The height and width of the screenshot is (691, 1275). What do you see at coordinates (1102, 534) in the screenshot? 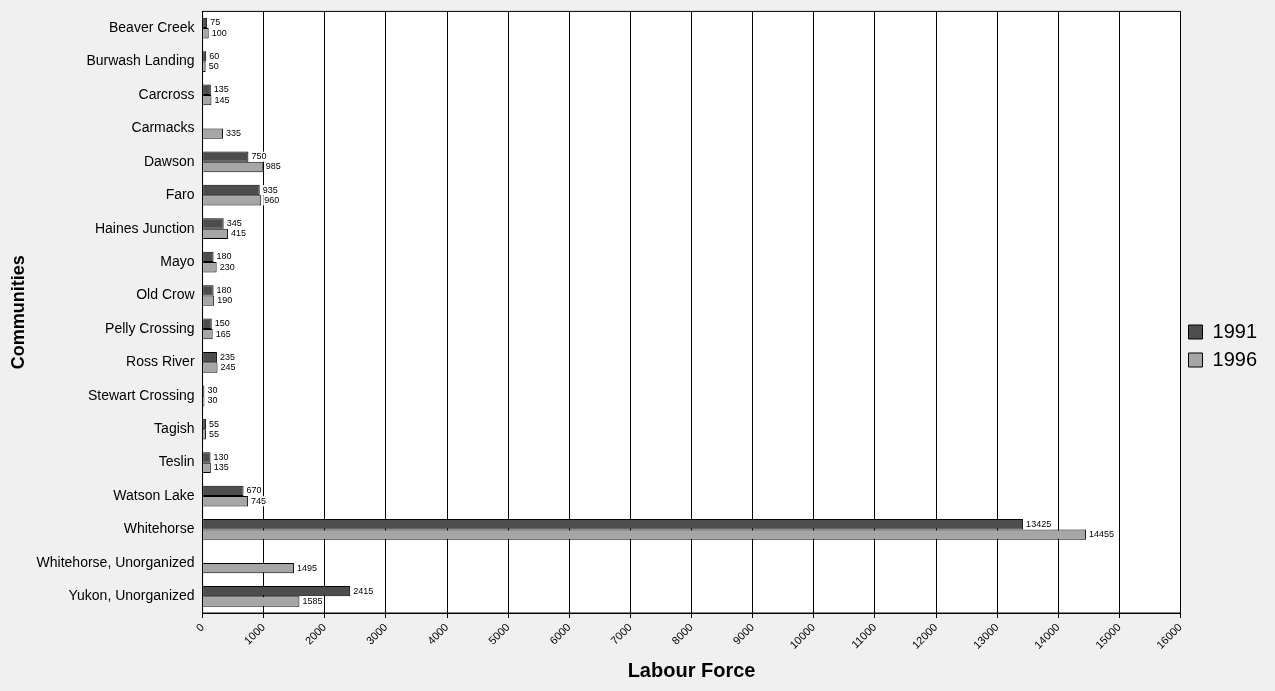
I see `data-label: 14455` at bounding box center [1102, 534].